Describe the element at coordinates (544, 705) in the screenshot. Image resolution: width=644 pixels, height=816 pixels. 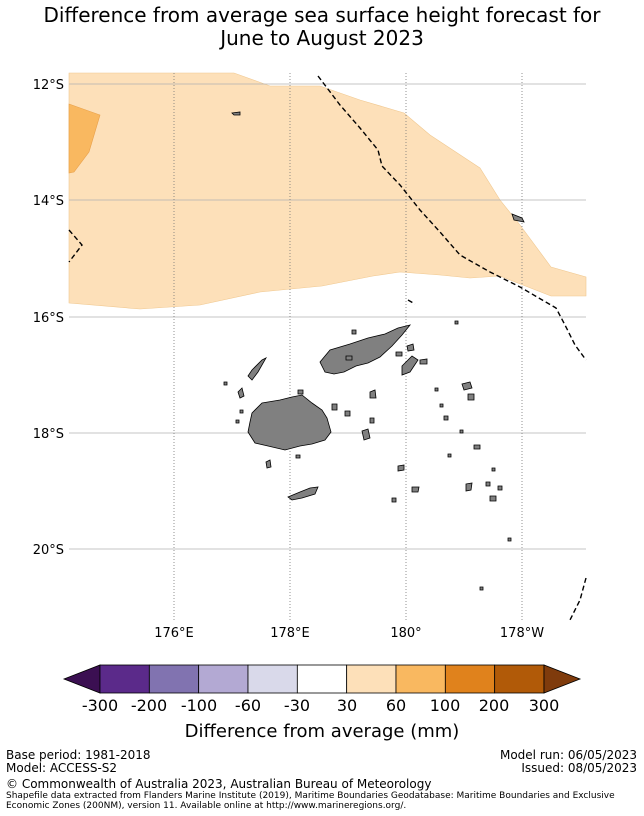
I see `cb-tick-300: 300` at that location.